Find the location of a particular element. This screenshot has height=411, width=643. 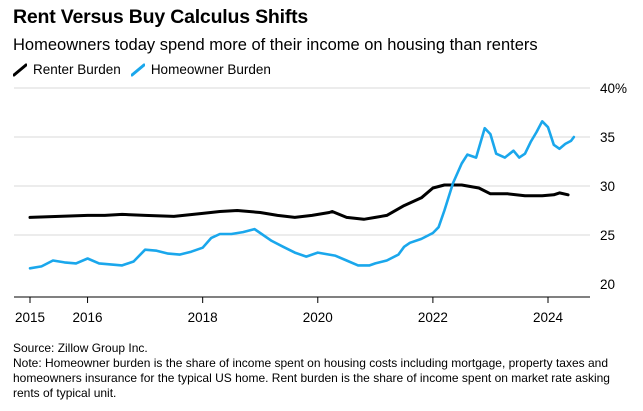

legend-item-renter: Renter Burden is located at coordinates (67, 69).